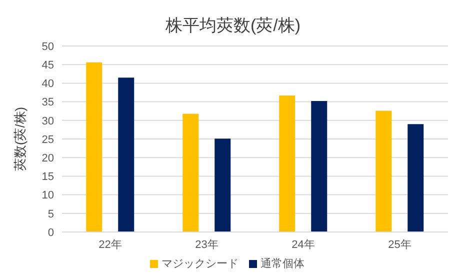  What do you see at coordinates (48, 196) in the screenshot?
I see `y-tick-label: 10` at bounding box center [48, 196].